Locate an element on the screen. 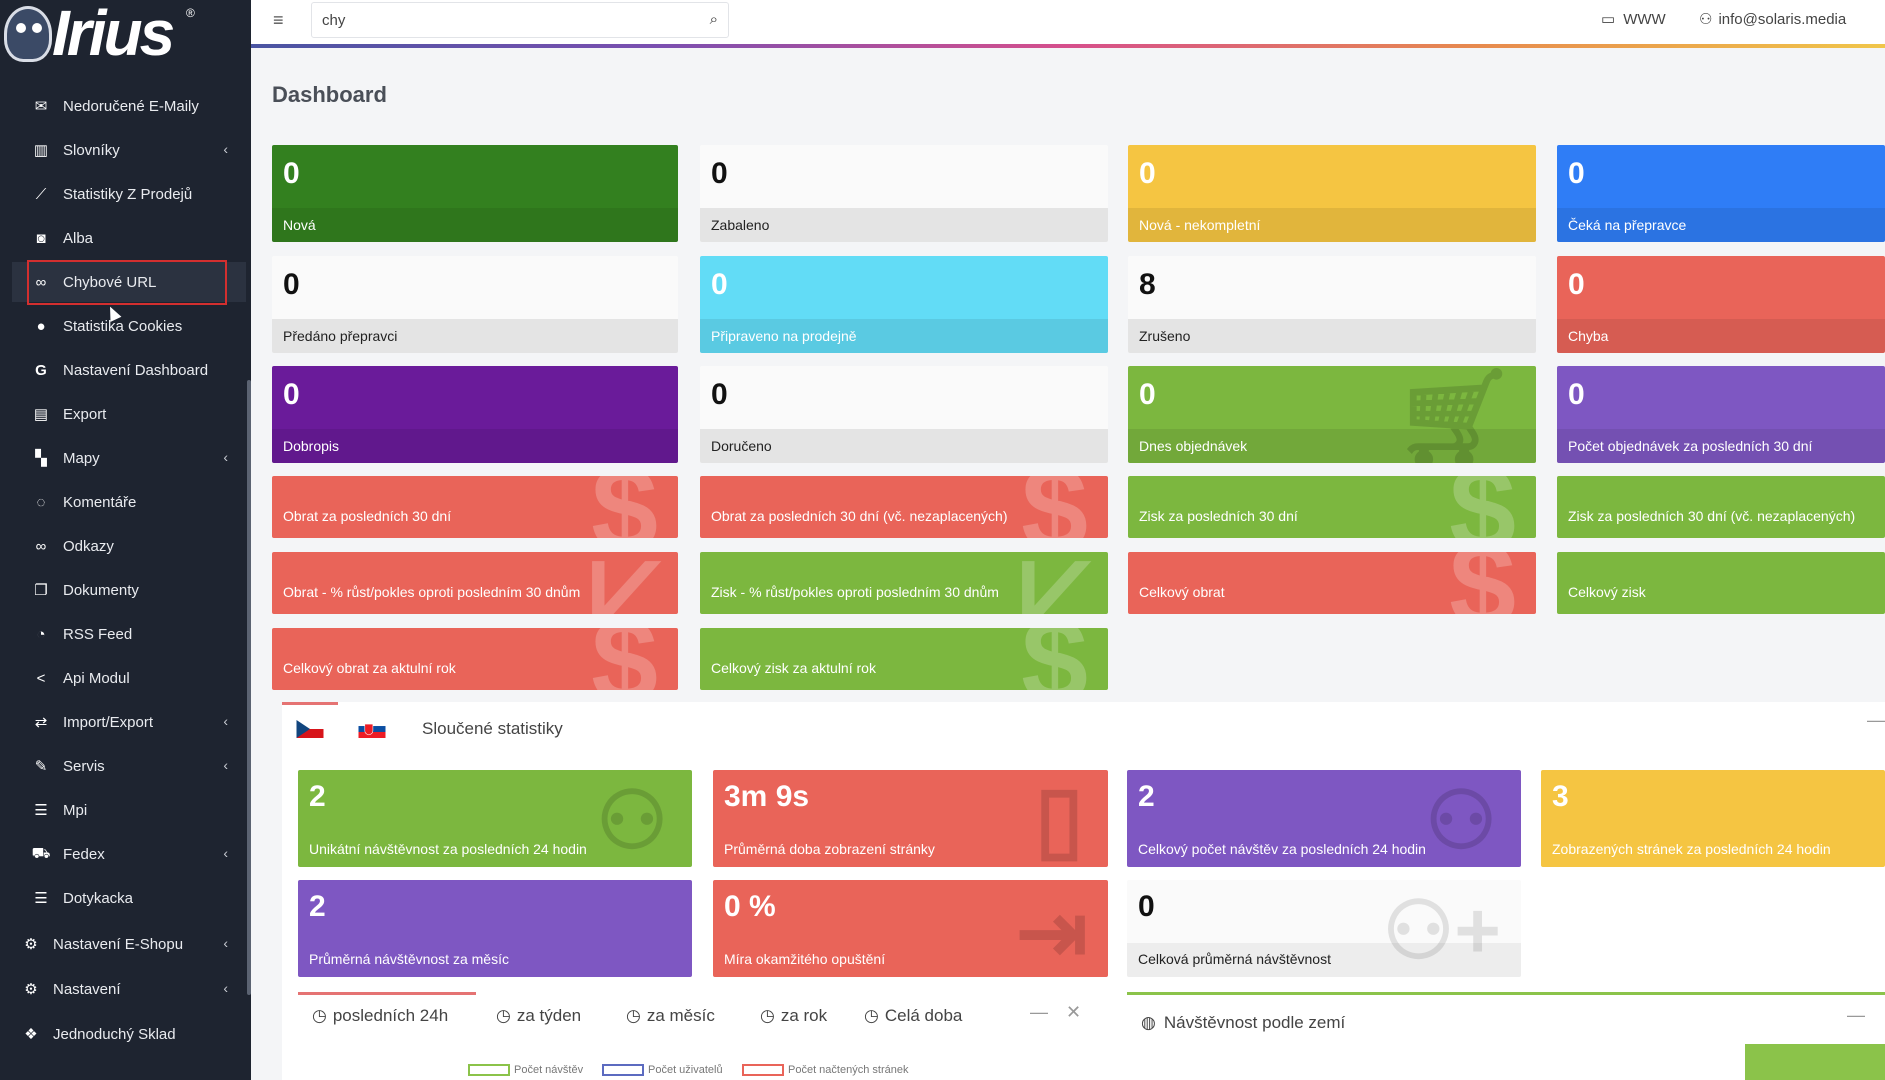 This screenshot has height=1080, width=1885. stat-value: 2 is located at coordinates (317, 796).